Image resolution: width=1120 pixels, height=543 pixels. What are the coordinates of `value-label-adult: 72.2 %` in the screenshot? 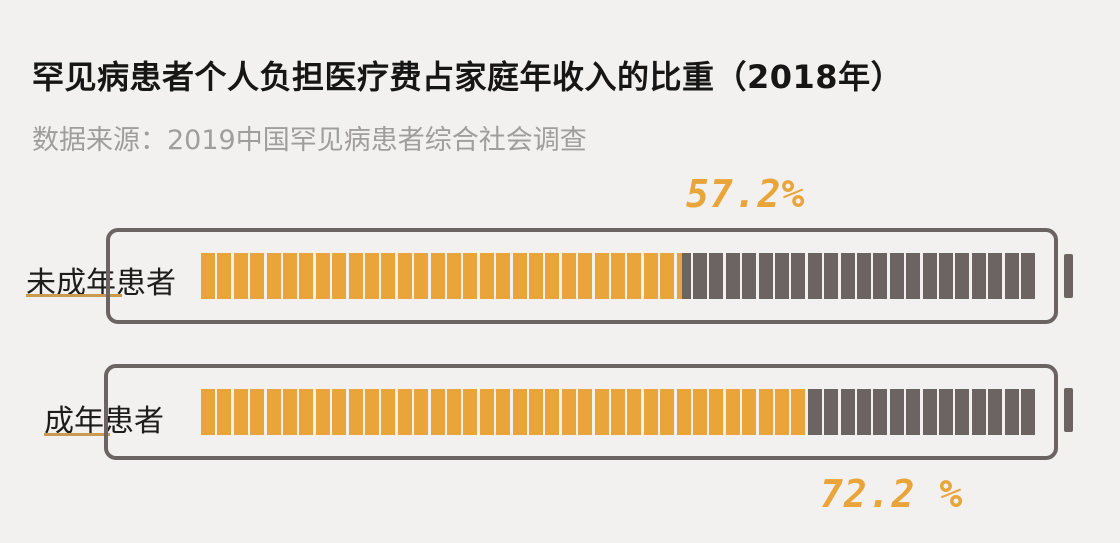 It's located at (892, 494).